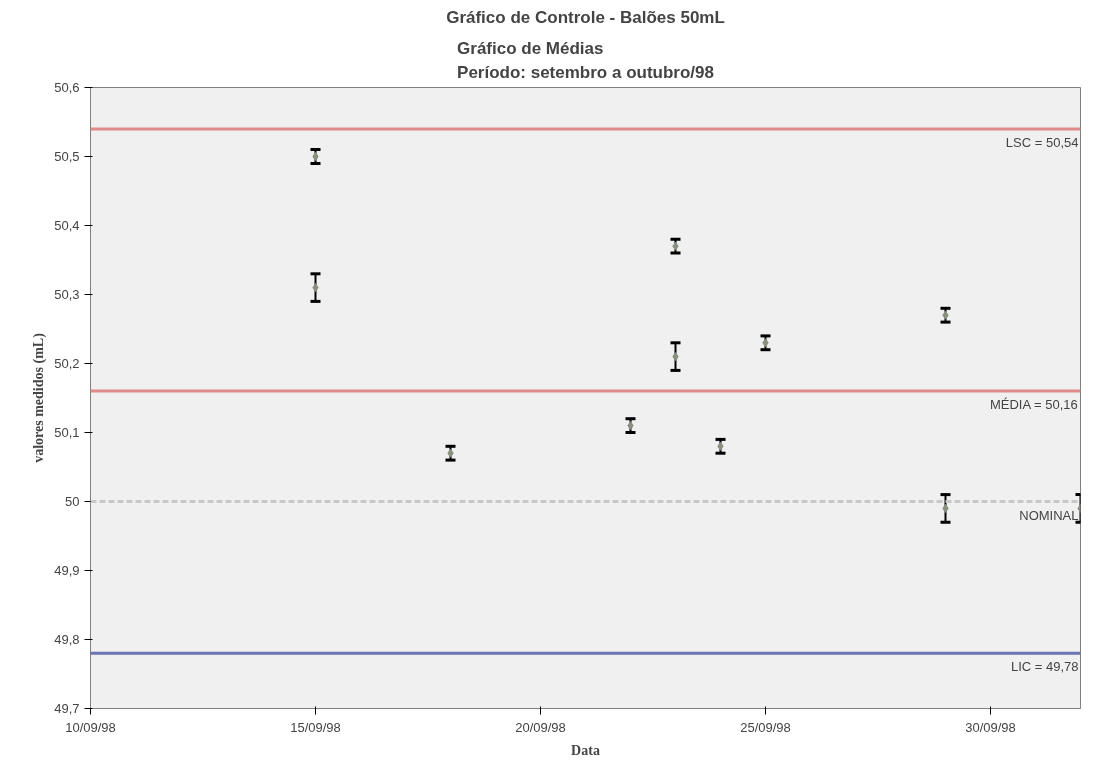 The height and width of the screenshot is (771, 1102). I want to click on y-tick-label: 50, so click(72, 501).